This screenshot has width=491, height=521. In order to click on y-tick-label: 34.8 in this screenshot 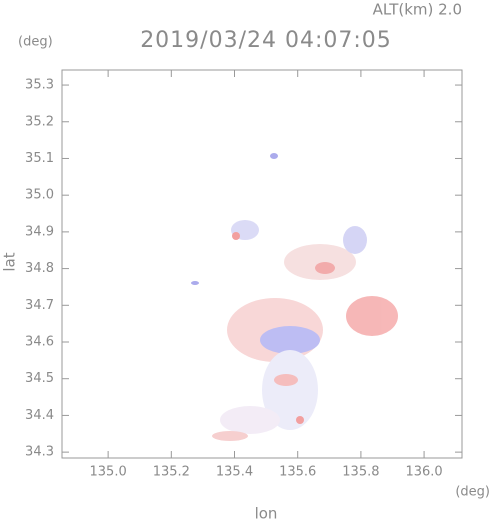, I will do `click(39, 268)`.